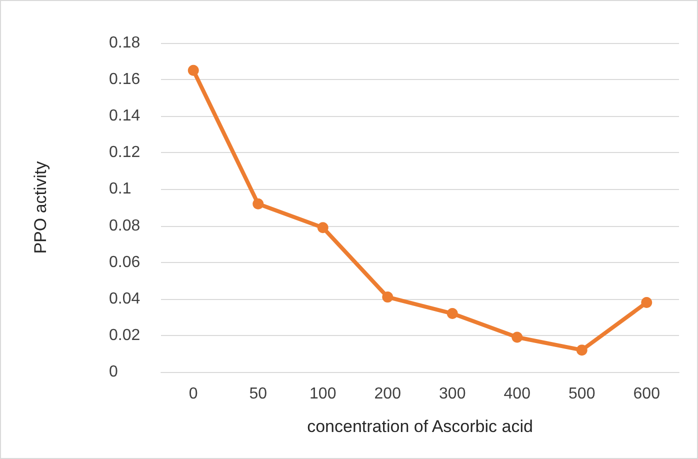 The image size is (698, 459). I want to click on x-tick-label: 600, so click(646, 394).